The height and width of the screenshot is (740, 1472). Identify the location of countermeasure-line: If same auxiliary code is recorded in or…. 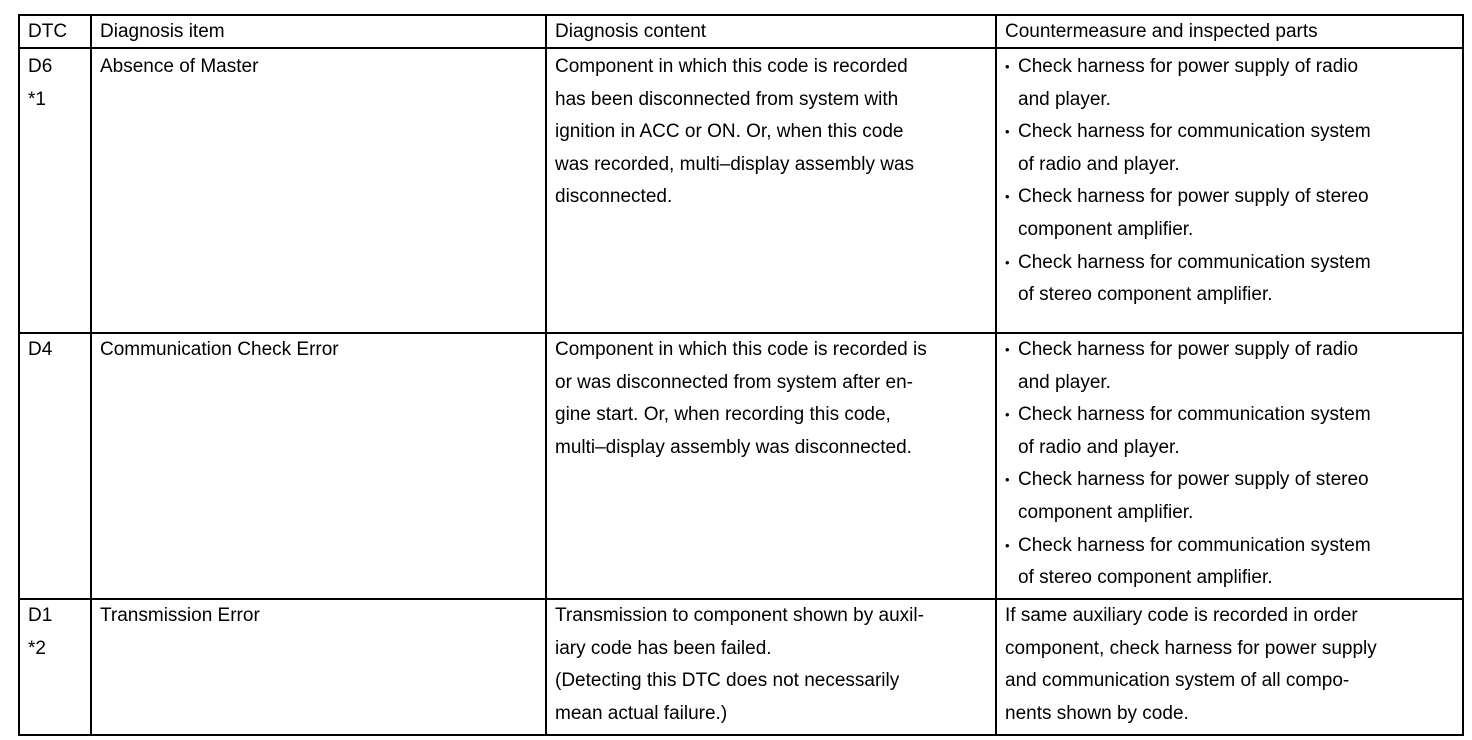
(1181, 615).